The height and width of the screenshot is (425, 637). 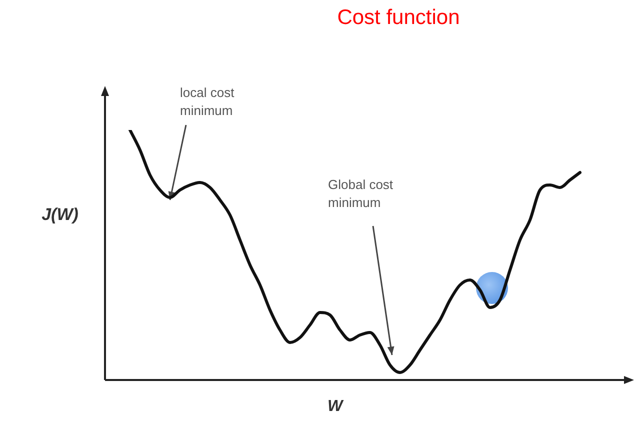 I want to click on y-axis-title: J(W), so click(x=60, y=215).